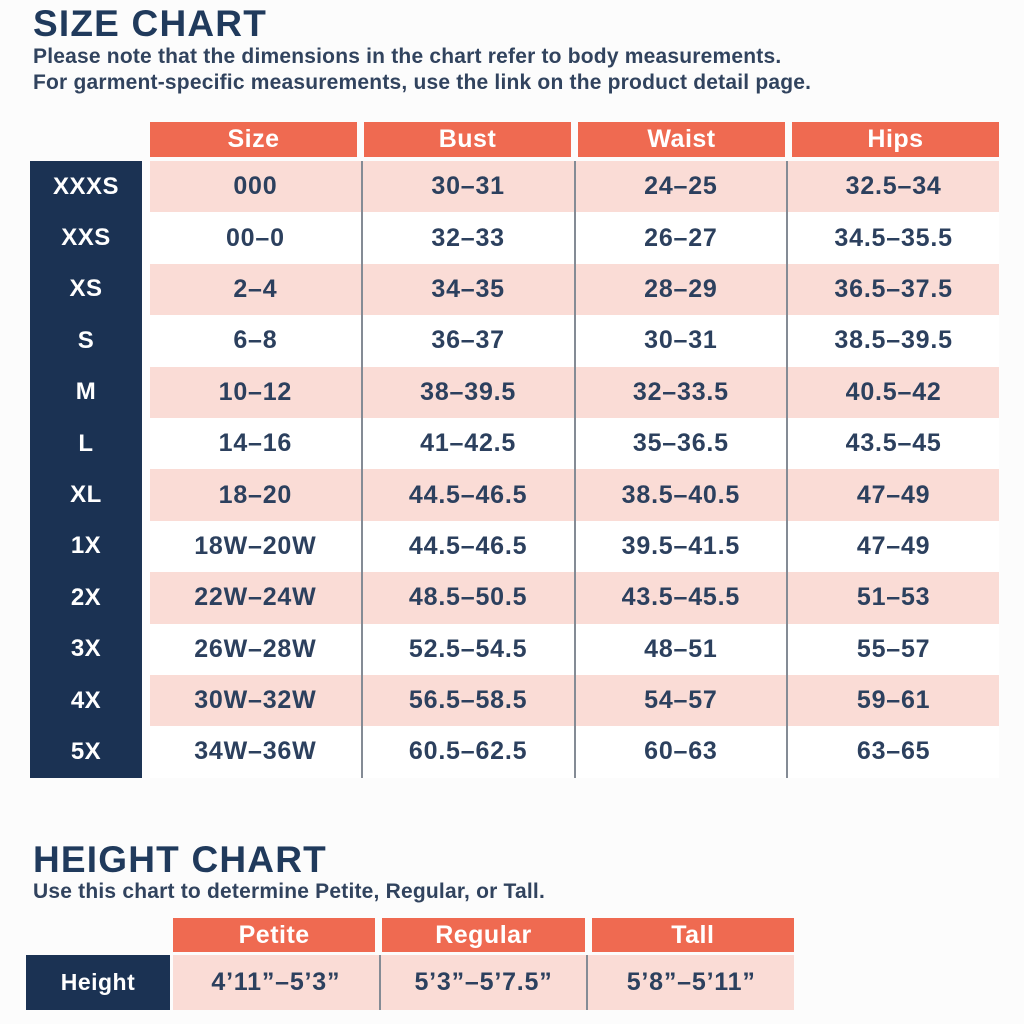 Image resolution: width=1024 pixels, height=1024 pixels. I want to click on cell-bust: 52.5–54.5, so click(469, 649).